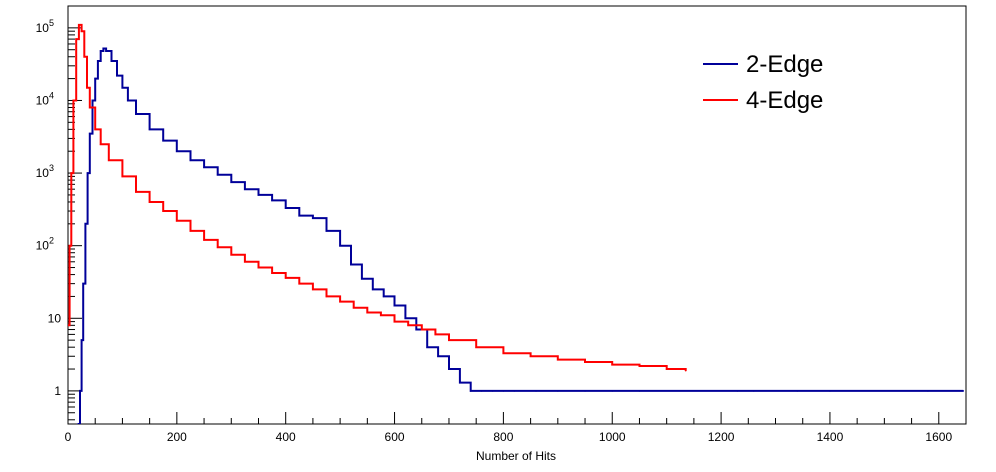 The height and width of the screenshot is (472, 996). I want to click on y-tick-label: 10², so click(45, 244).